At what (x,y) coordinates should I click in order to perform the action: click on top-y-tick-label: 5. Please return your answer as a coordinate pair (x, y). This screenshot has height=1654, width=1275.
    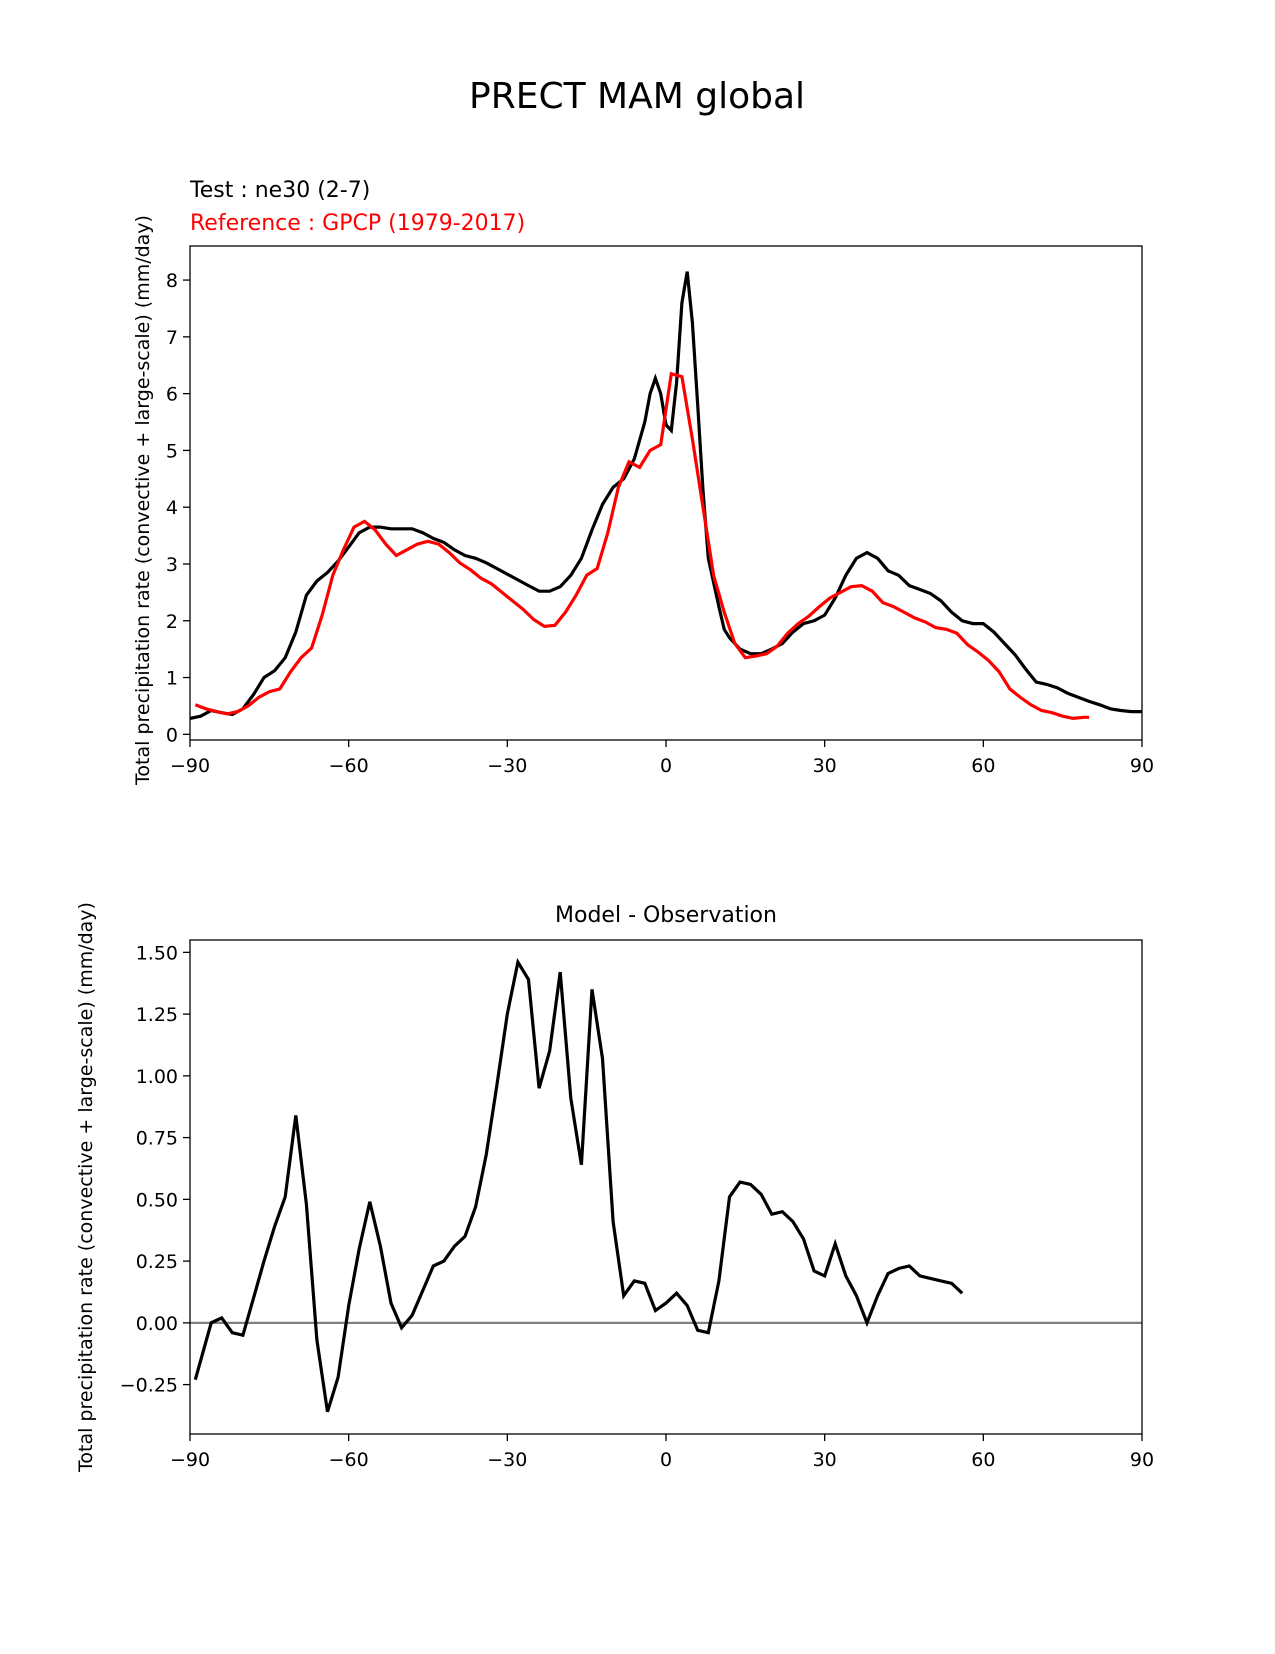
    Looking at the image, I should click on (172, 451).